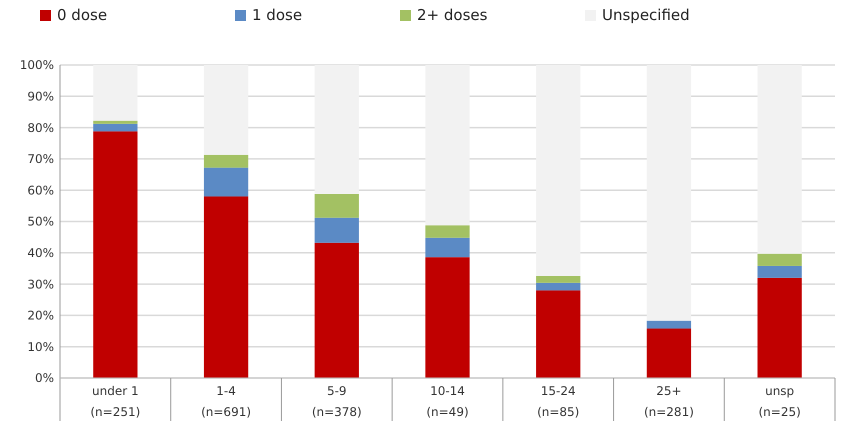 The width and height of the screenshot is (843, 421). I want to click on y-tick-label: 70%, so click(40, 159).